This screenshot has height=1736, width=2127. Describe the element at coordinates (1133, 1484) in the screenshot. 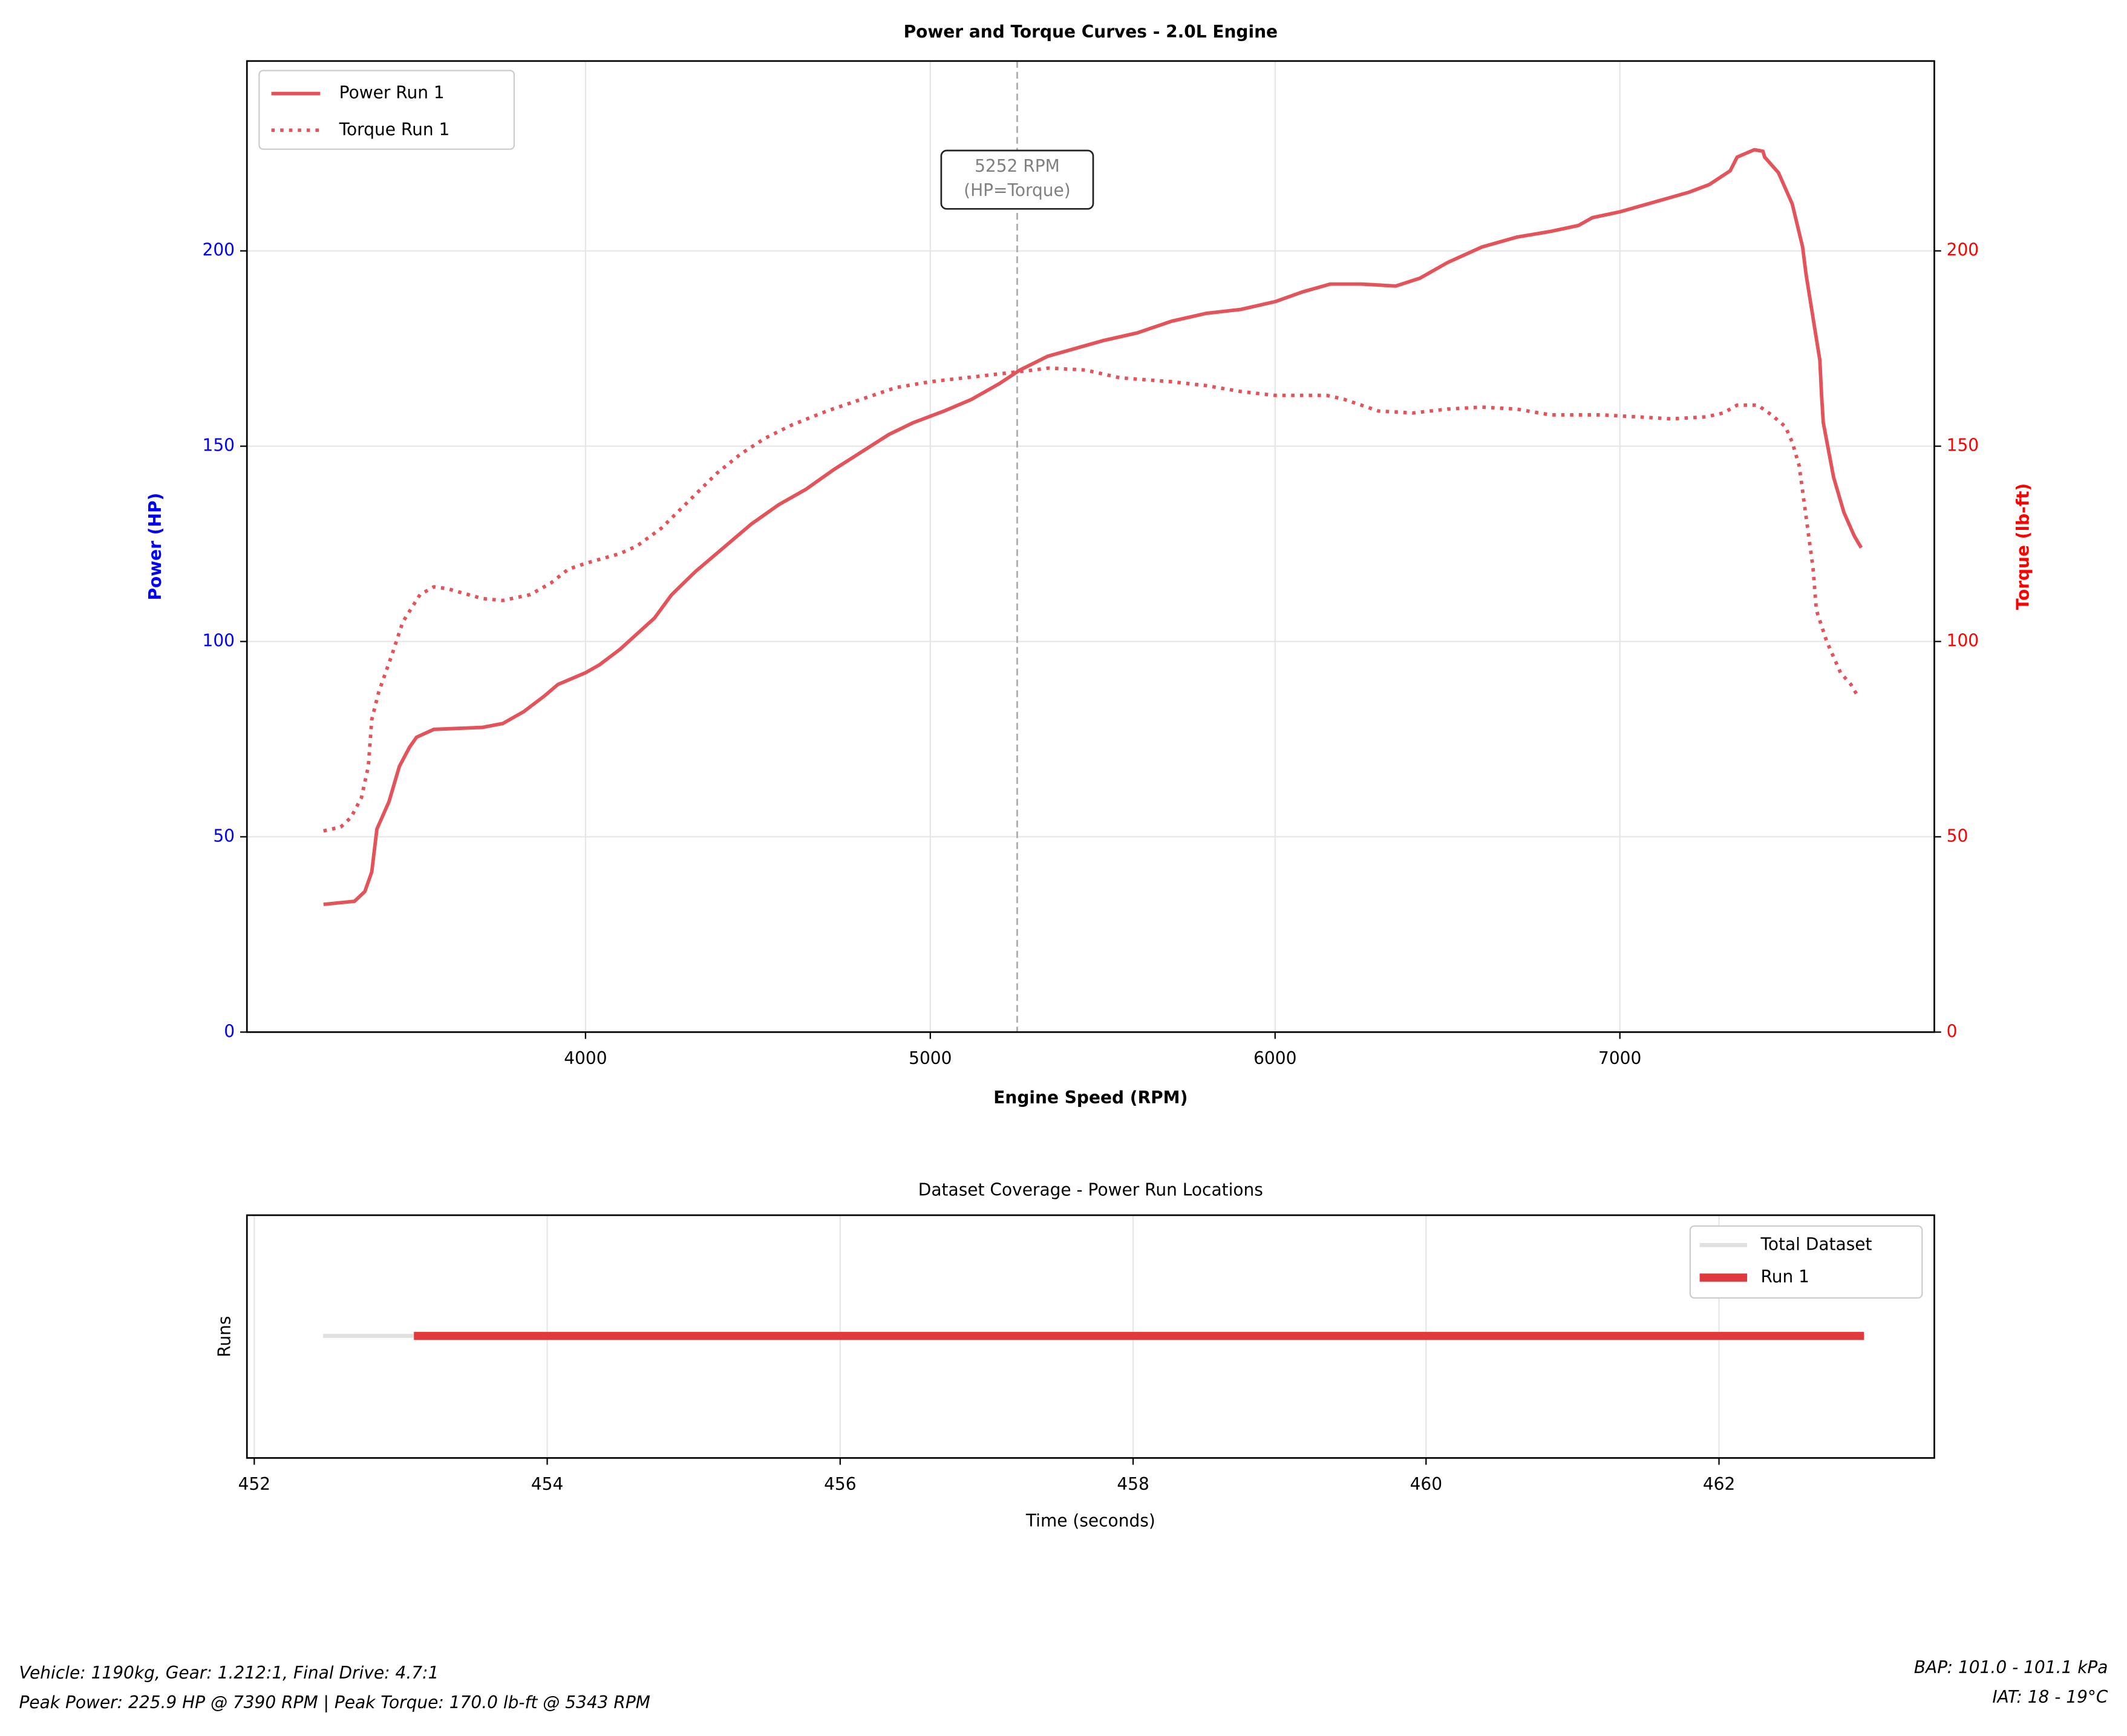

I see `x-tick-label: 458` at that location.